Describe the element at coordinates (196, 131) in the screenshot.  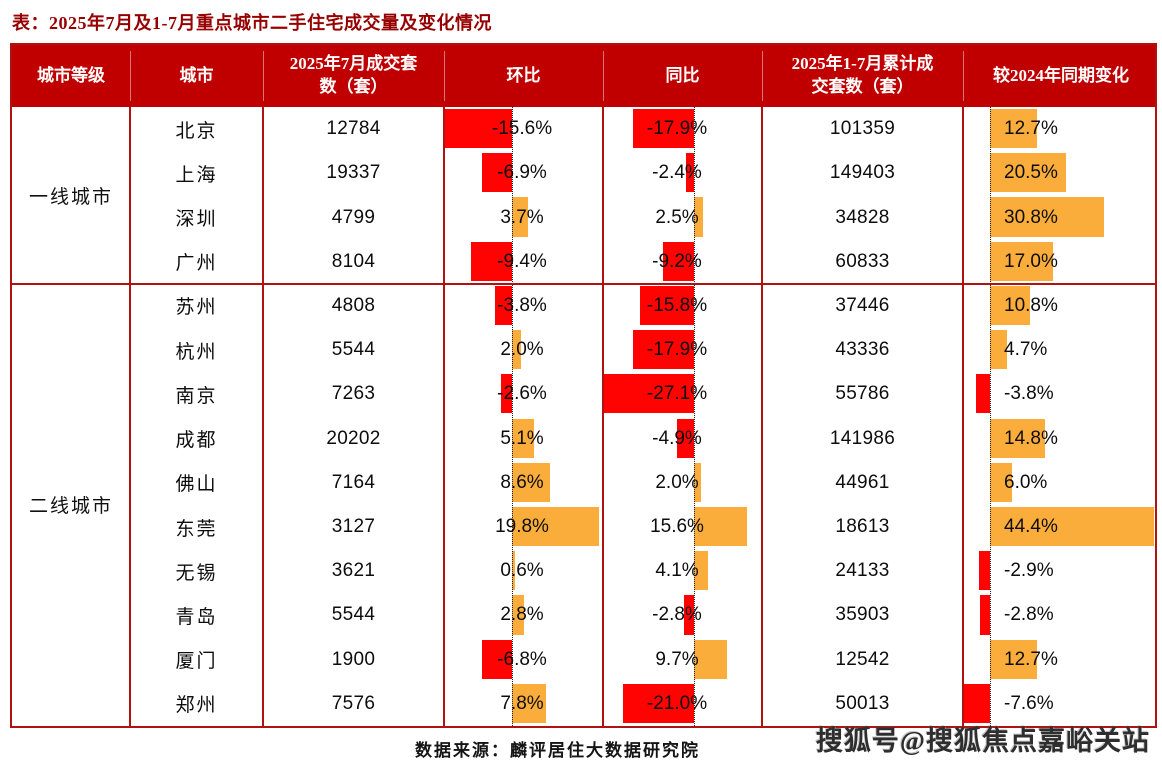
I see `city-name: 北京` at that location.